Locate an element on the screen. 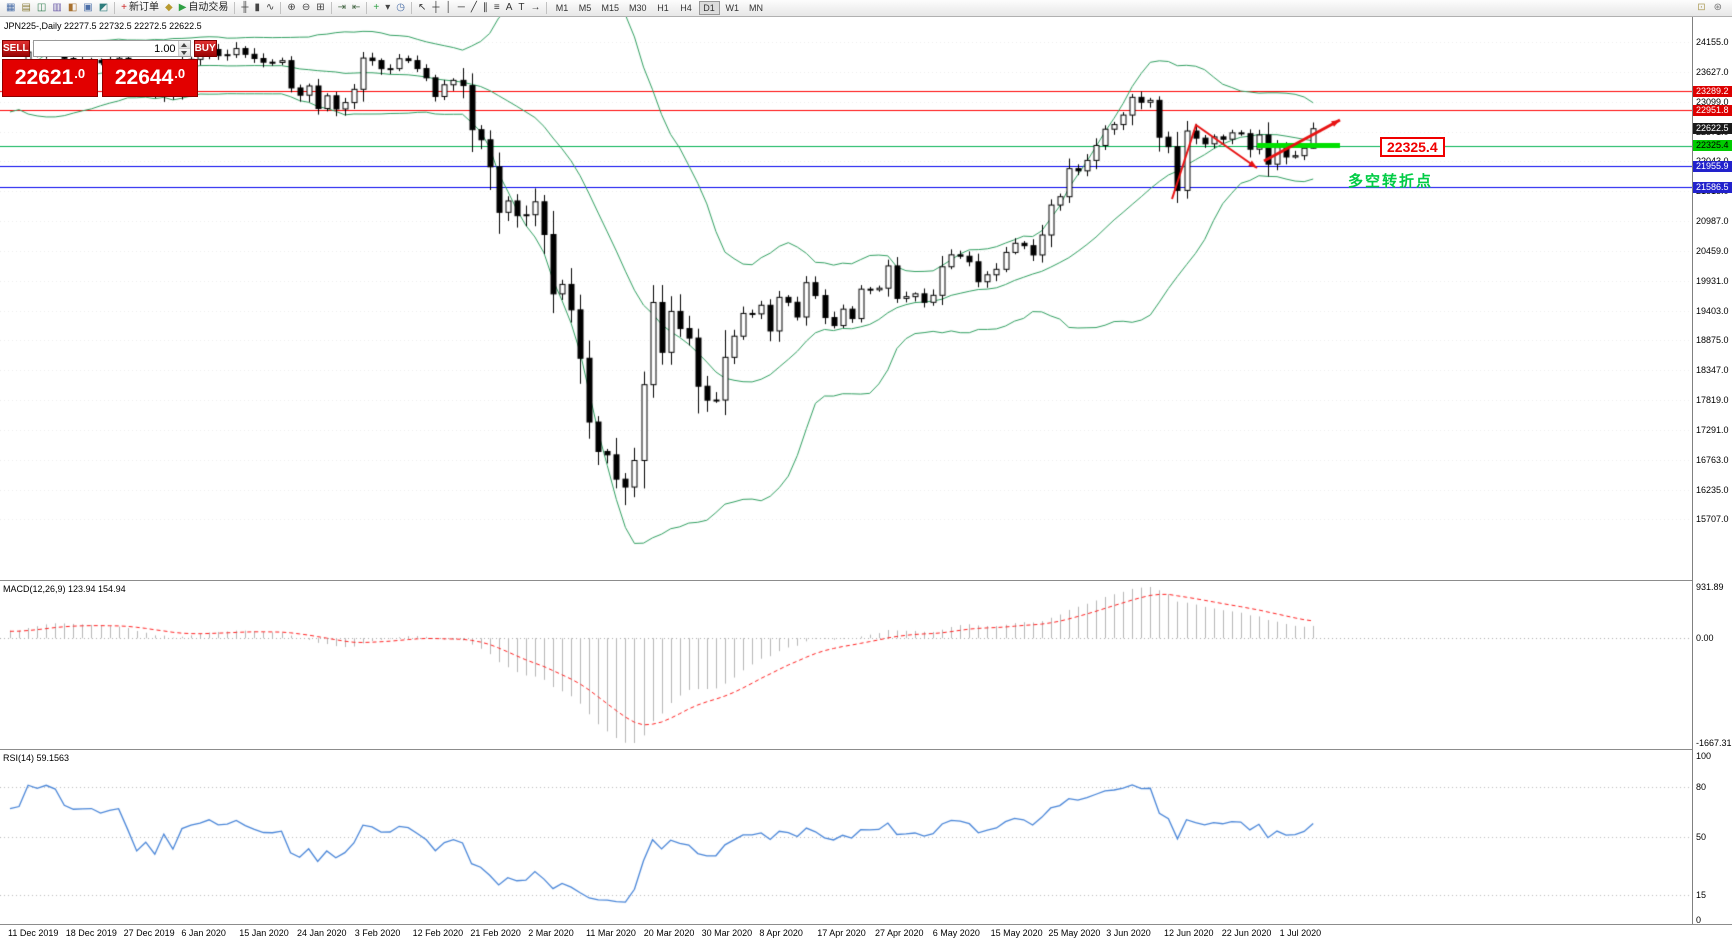 Image resolution: width=1732 pixels, height=941 pixels. metaeditor-icon: ◆ is located at coordinates (169, 8).